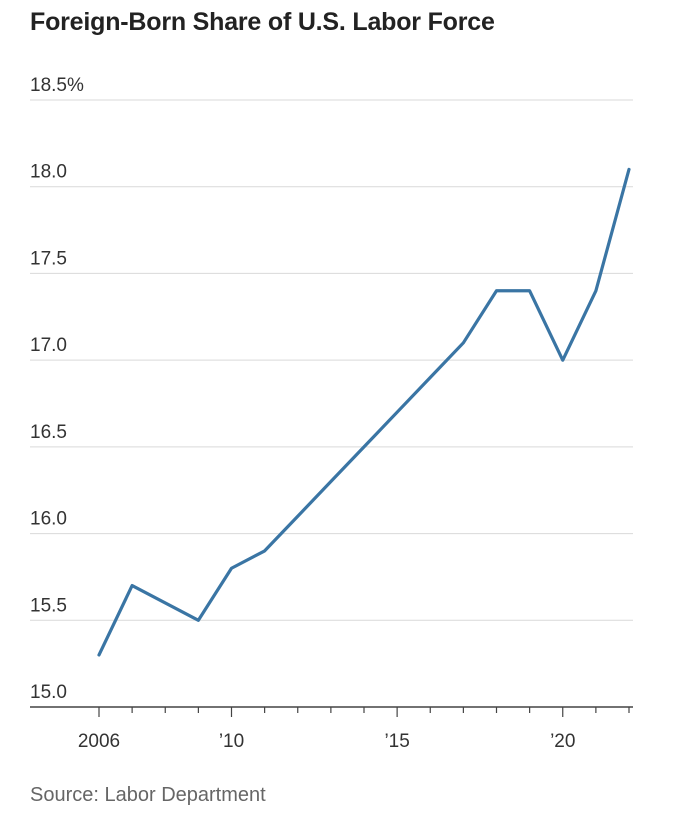  What do you see at coordinates (99, 741) in the screenshot?
I see `x-tick-label: 2006` at bounding box center [99, 741].